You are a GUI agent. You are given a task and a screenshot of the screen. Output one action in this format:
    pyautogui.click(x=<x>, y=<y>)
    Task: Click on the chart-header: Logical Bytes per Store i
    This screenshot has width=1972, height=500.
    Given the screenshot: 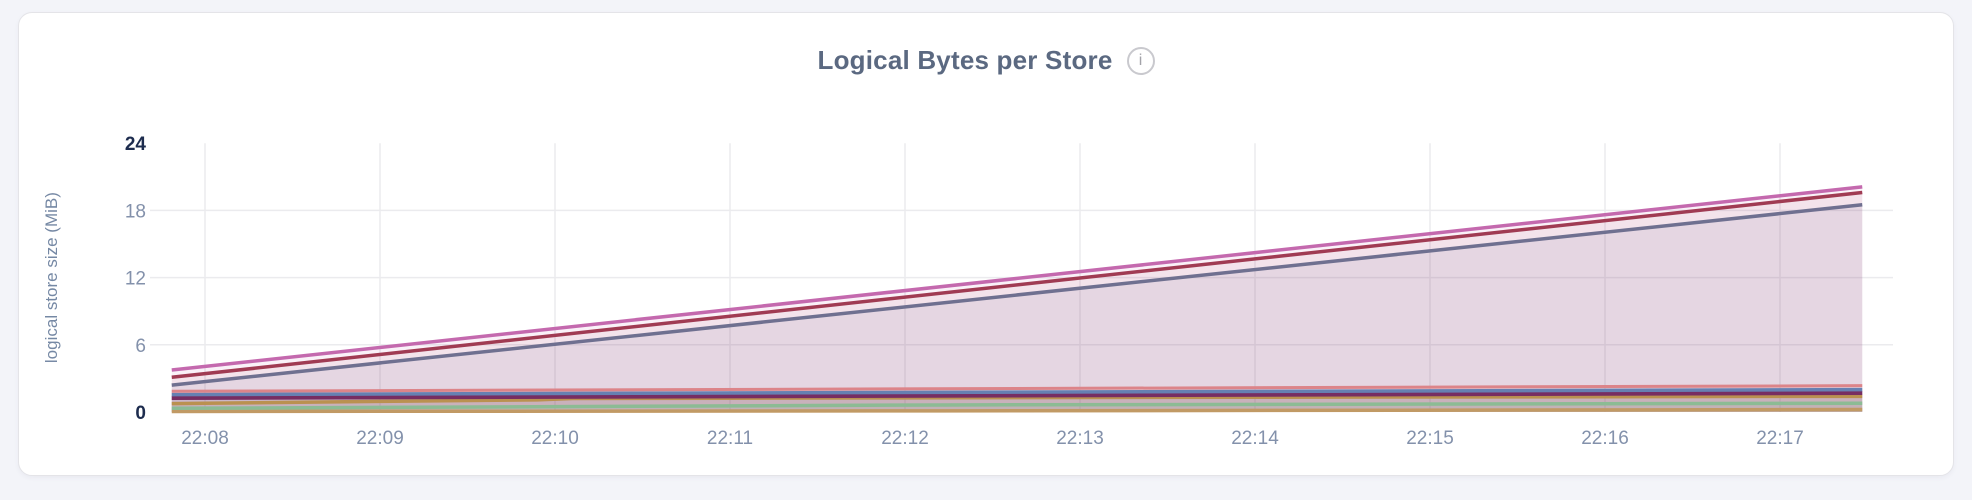 What is the action you would take?
    pyautogui.click(x=986, y=60)
    